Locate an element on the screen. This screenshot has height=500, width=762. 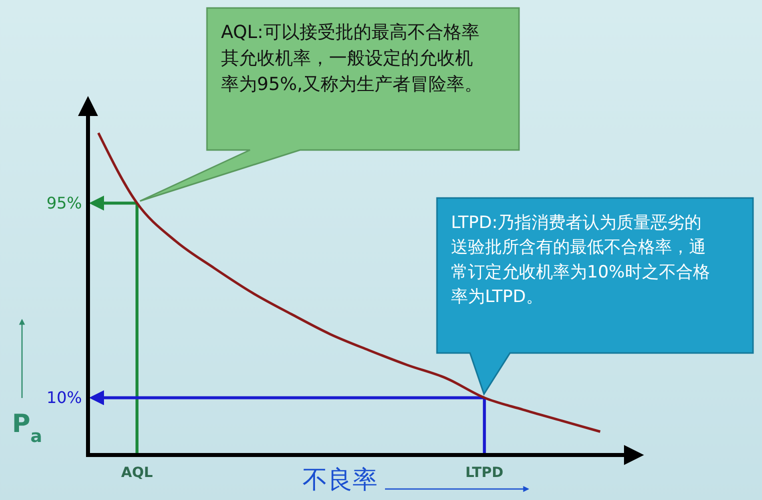
x-tick-label: LTPD is located at coordinates (484, 473).